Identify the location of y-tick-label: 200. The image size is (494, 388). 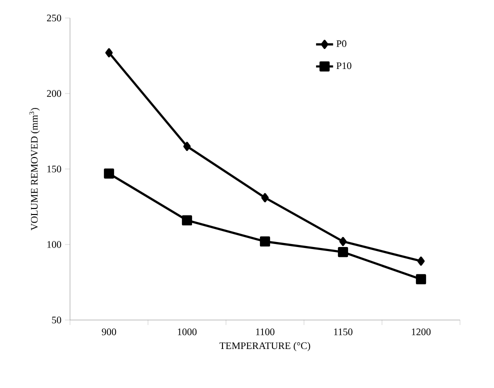
(54, 93).